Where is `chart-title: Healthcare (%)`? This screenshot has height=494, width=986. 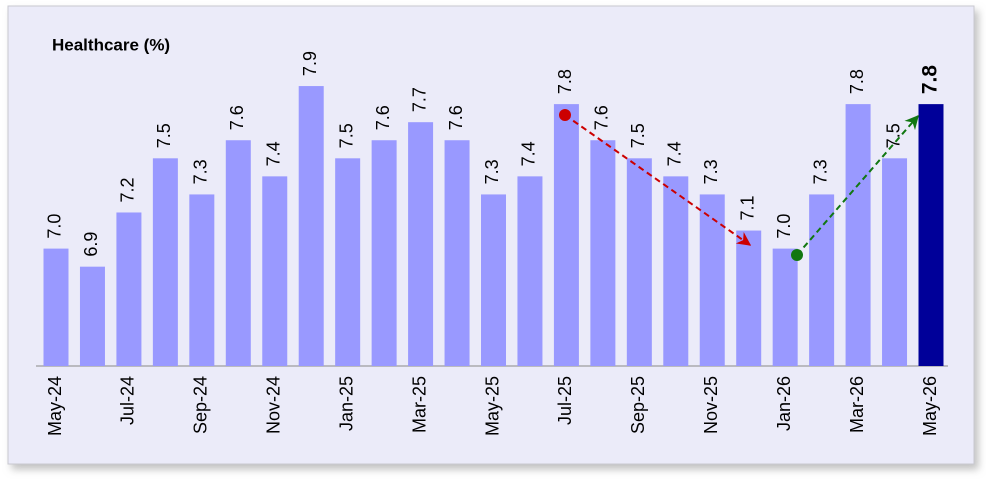
chart-title: Healthcare (%) is located at coordinates (111, 44).